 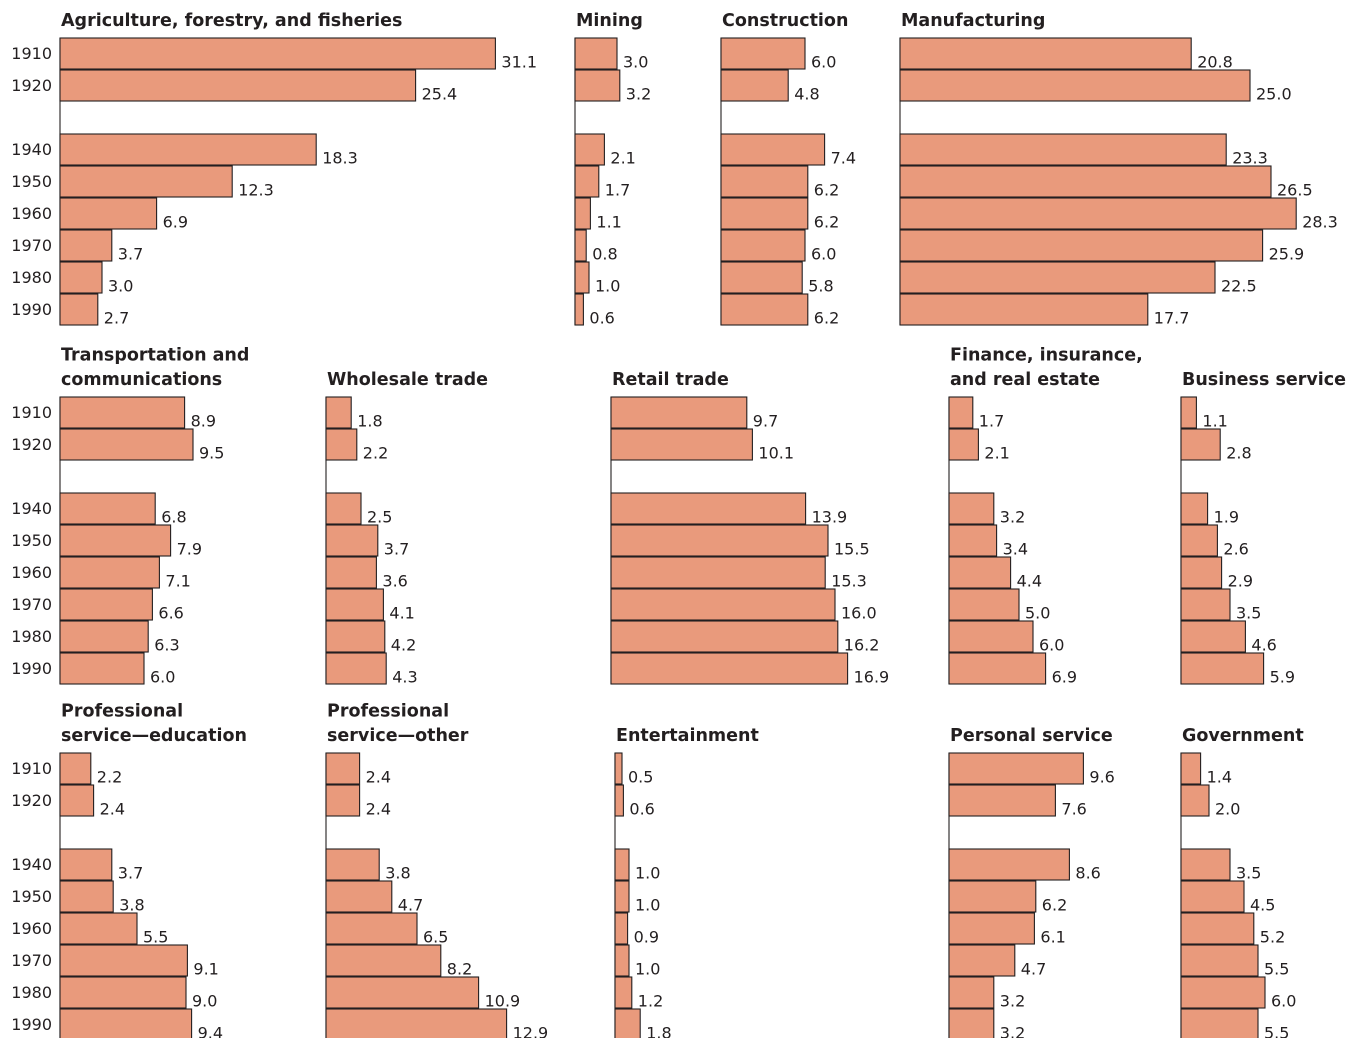 I want to click on value-label-1980: 22.5, so click(x=1239, y=286).